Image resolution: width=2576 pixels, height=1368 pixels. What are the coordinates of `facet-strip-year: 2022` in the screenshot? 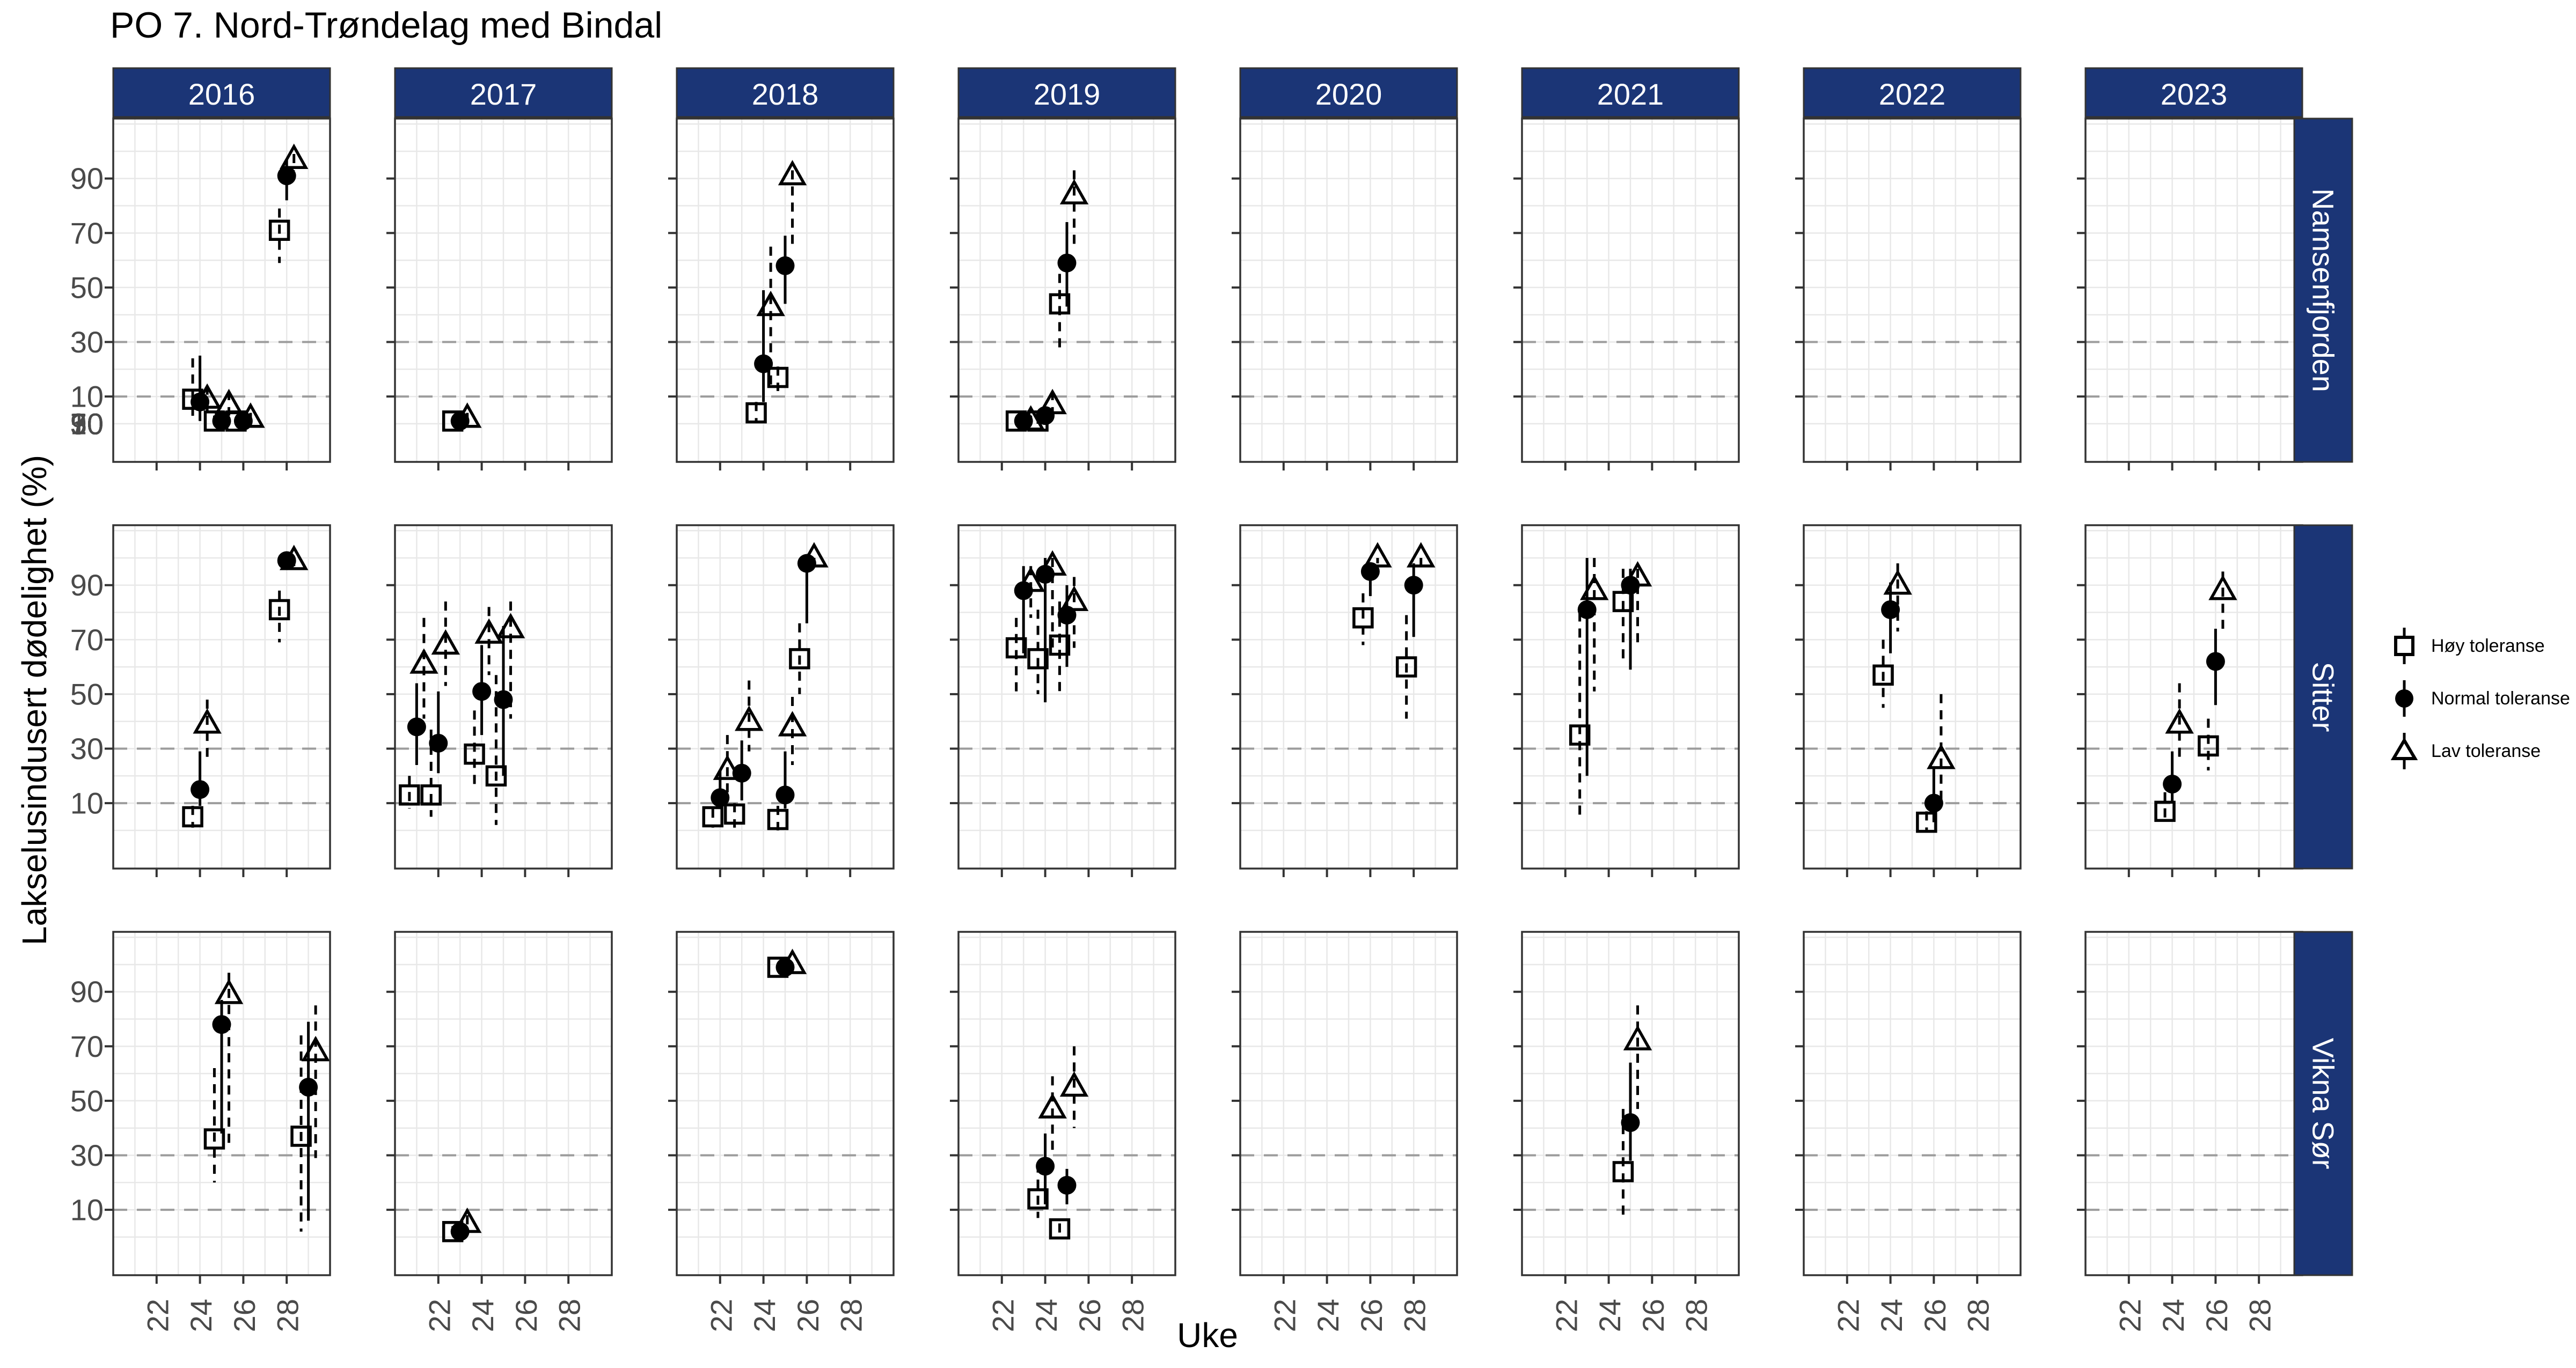 It's located at (1912, 92).